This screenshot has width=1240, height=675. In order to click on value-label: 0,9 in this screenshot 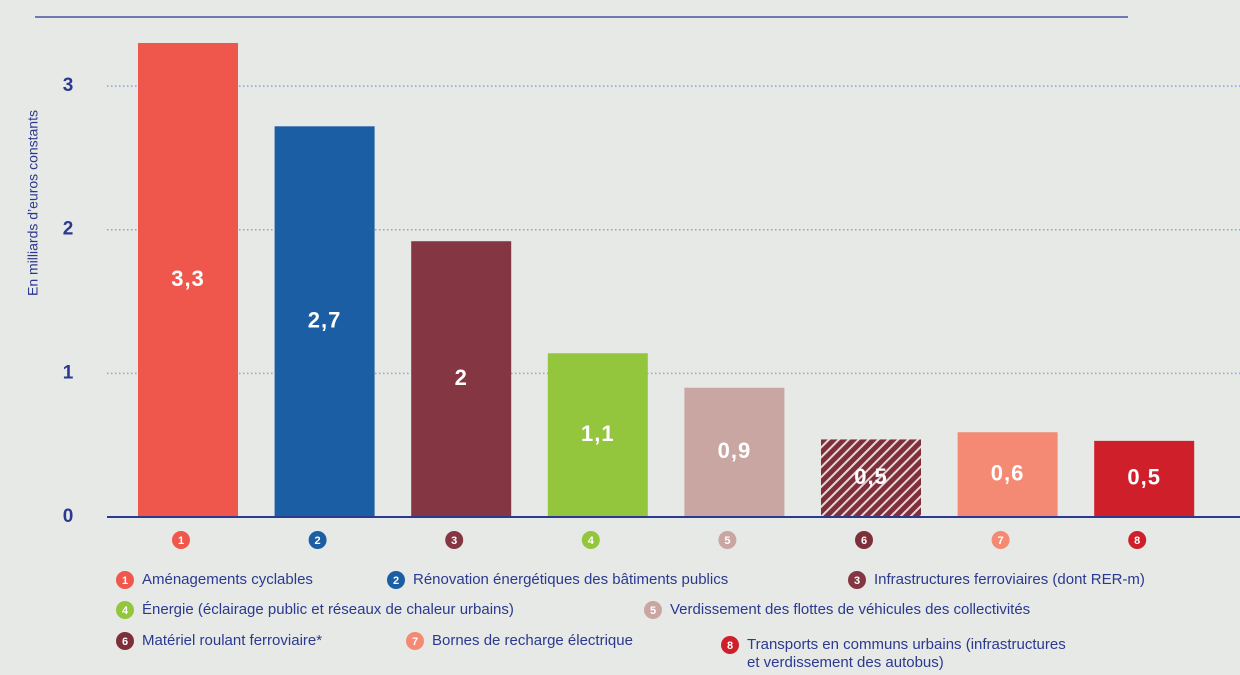, I will do `click(735, 450)`.